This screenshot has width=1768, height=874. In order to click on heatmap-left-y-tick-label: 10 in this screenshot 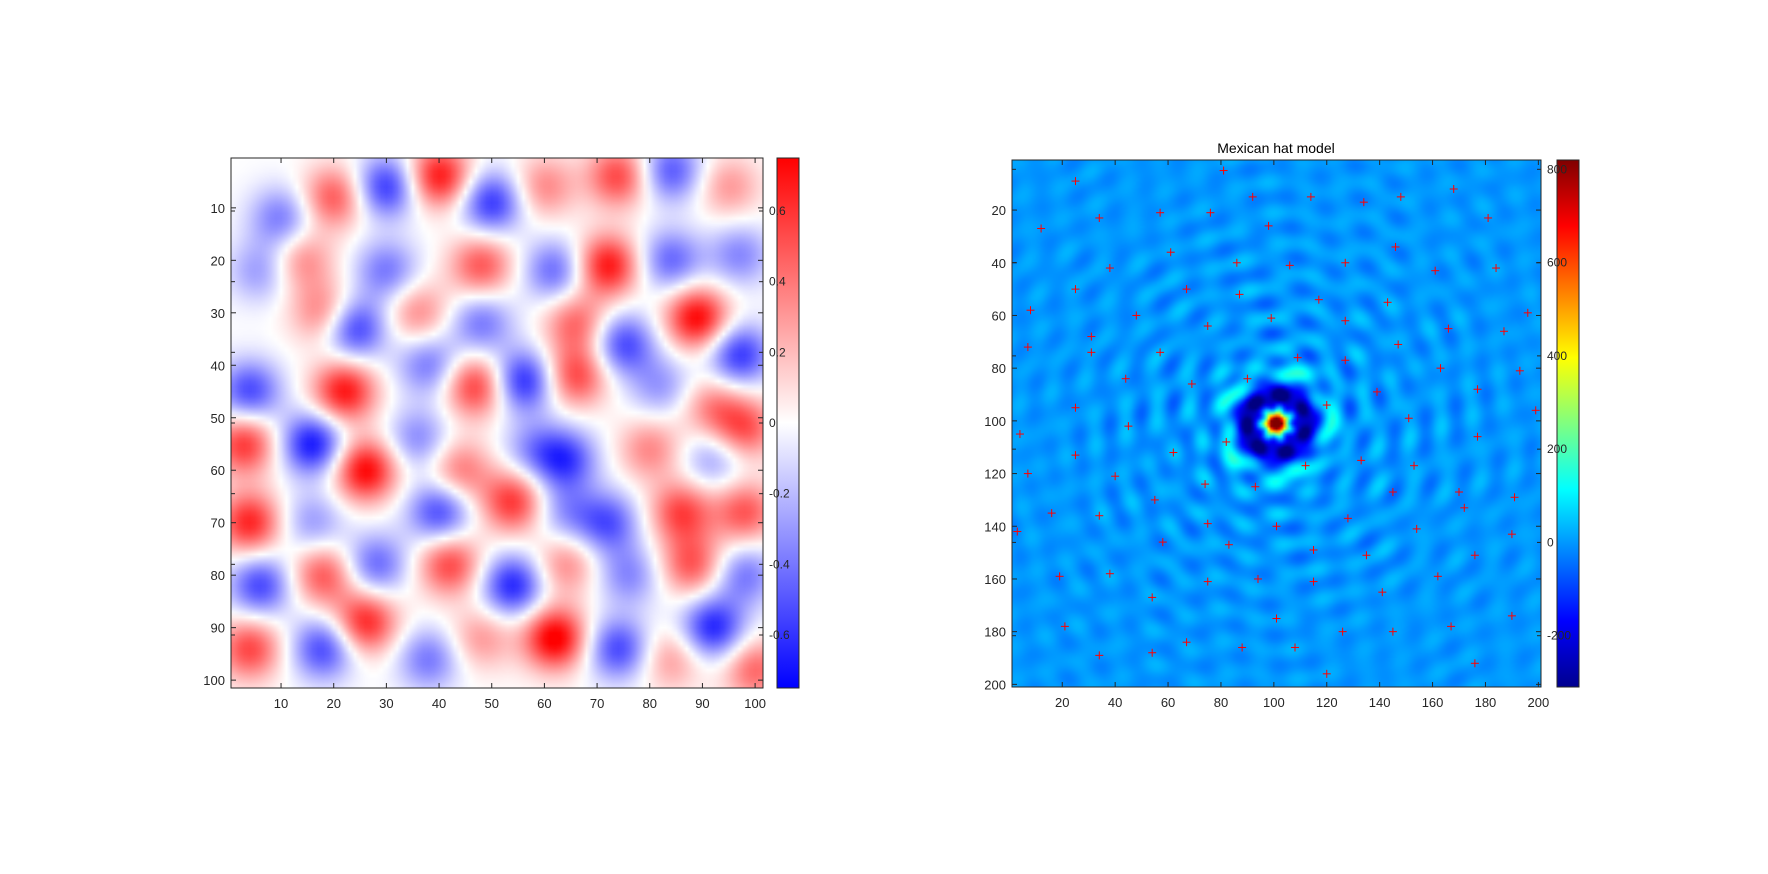, I will do `click(218, 208)`.